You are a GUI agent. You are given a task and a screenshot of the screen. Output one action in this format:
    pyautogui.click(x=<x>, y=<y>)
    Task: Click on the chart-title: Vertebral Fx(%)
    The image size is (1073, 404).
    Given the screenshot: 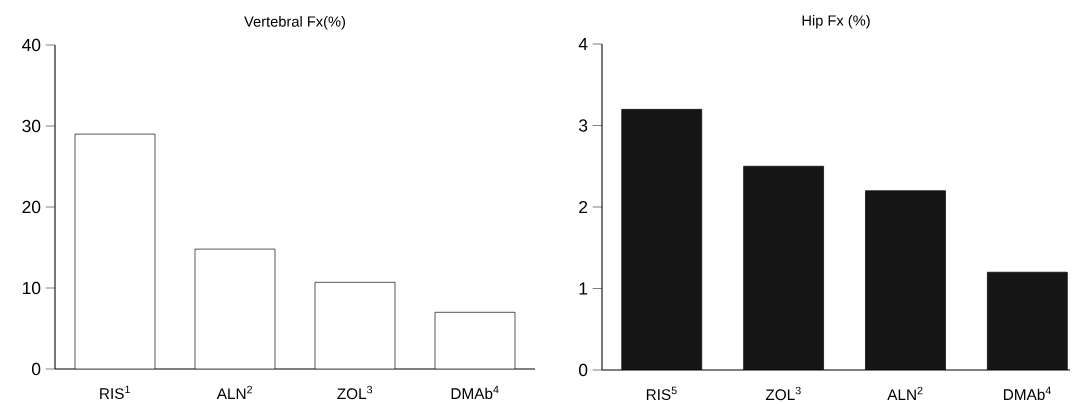 What is the action you would take?
    pyautogui.click(x=295, y=22)
    